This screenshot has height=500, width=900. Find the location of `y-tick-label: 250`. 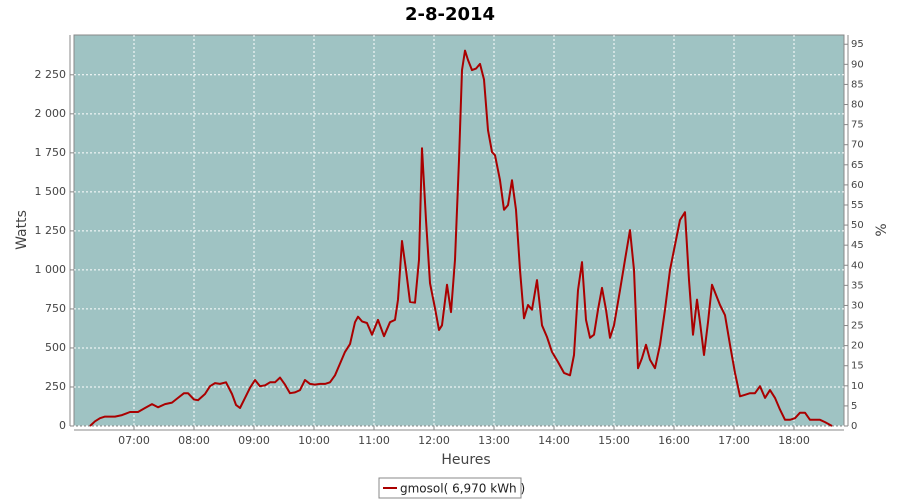

y-tick-label: 250 is located at coordinates (55, 386).